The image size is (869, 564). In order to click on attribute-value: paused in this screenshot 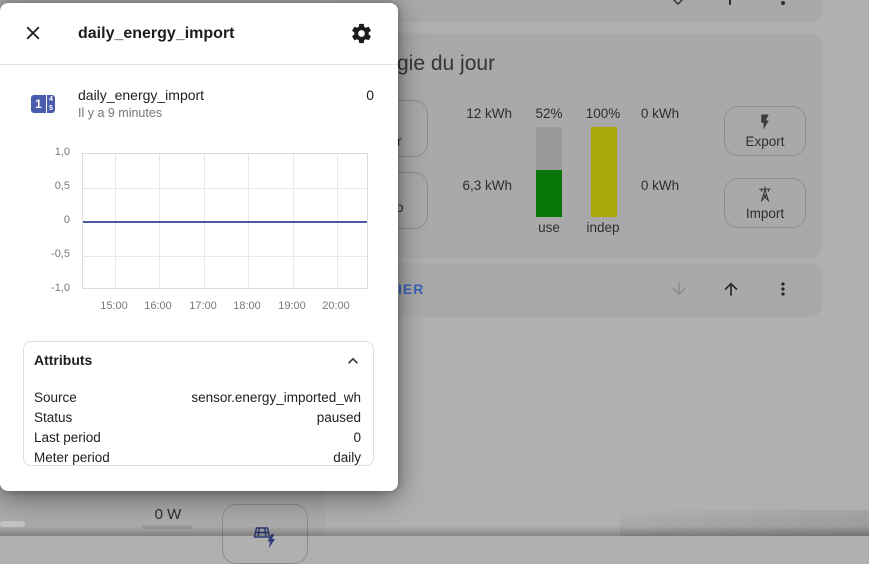, I will do `click(338, 417)`.